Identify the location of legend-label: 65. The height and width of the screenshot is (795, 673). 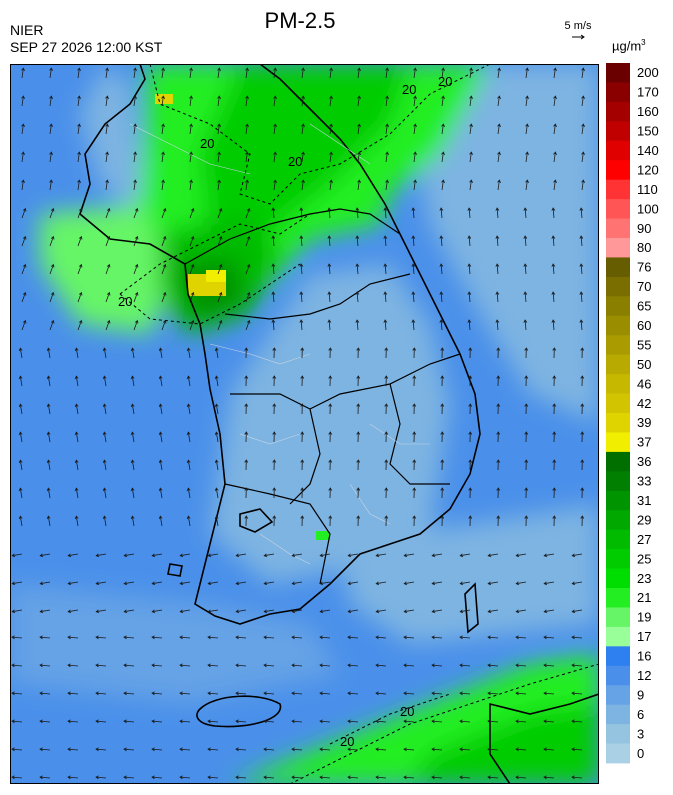
(644, 306).